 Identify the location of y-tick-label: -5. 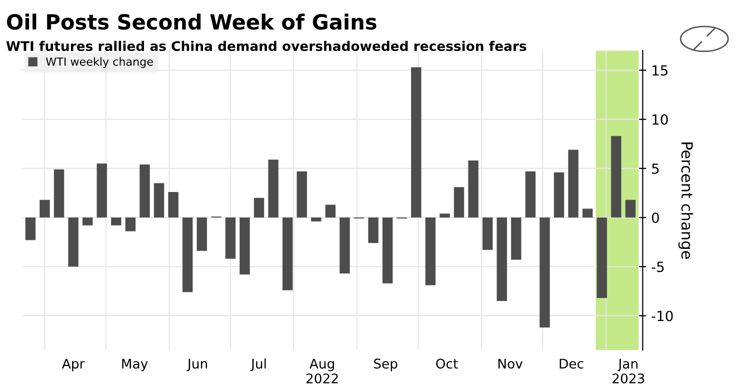
(658, 267).